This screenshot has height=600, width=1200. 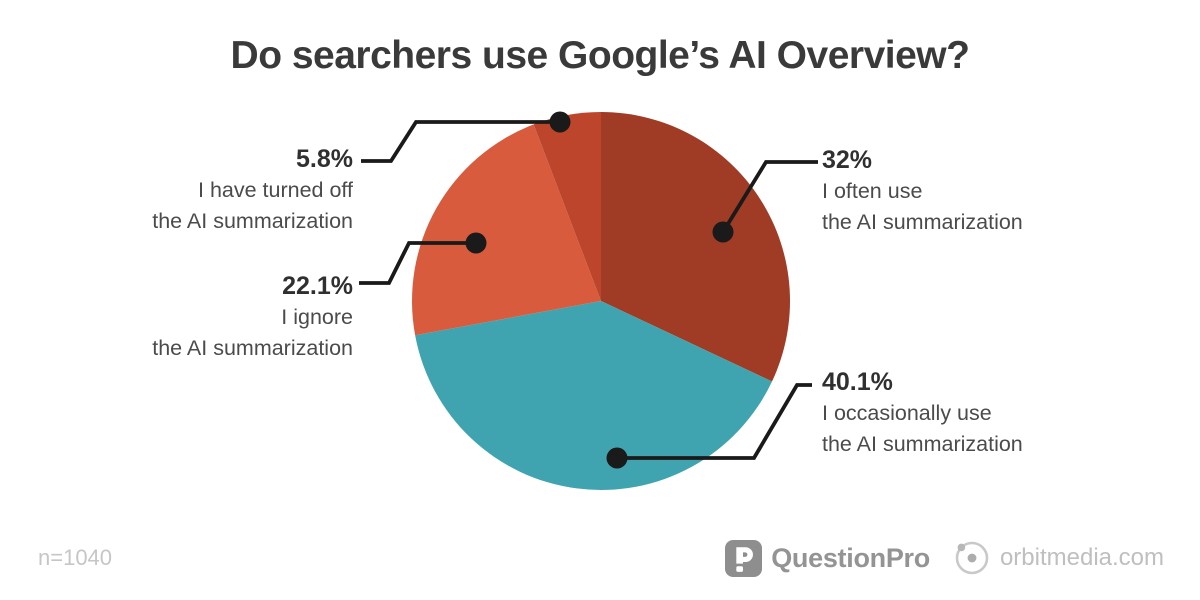 I want to click on questionpro-brand: QuestionPro, so click(x=827, y=558).